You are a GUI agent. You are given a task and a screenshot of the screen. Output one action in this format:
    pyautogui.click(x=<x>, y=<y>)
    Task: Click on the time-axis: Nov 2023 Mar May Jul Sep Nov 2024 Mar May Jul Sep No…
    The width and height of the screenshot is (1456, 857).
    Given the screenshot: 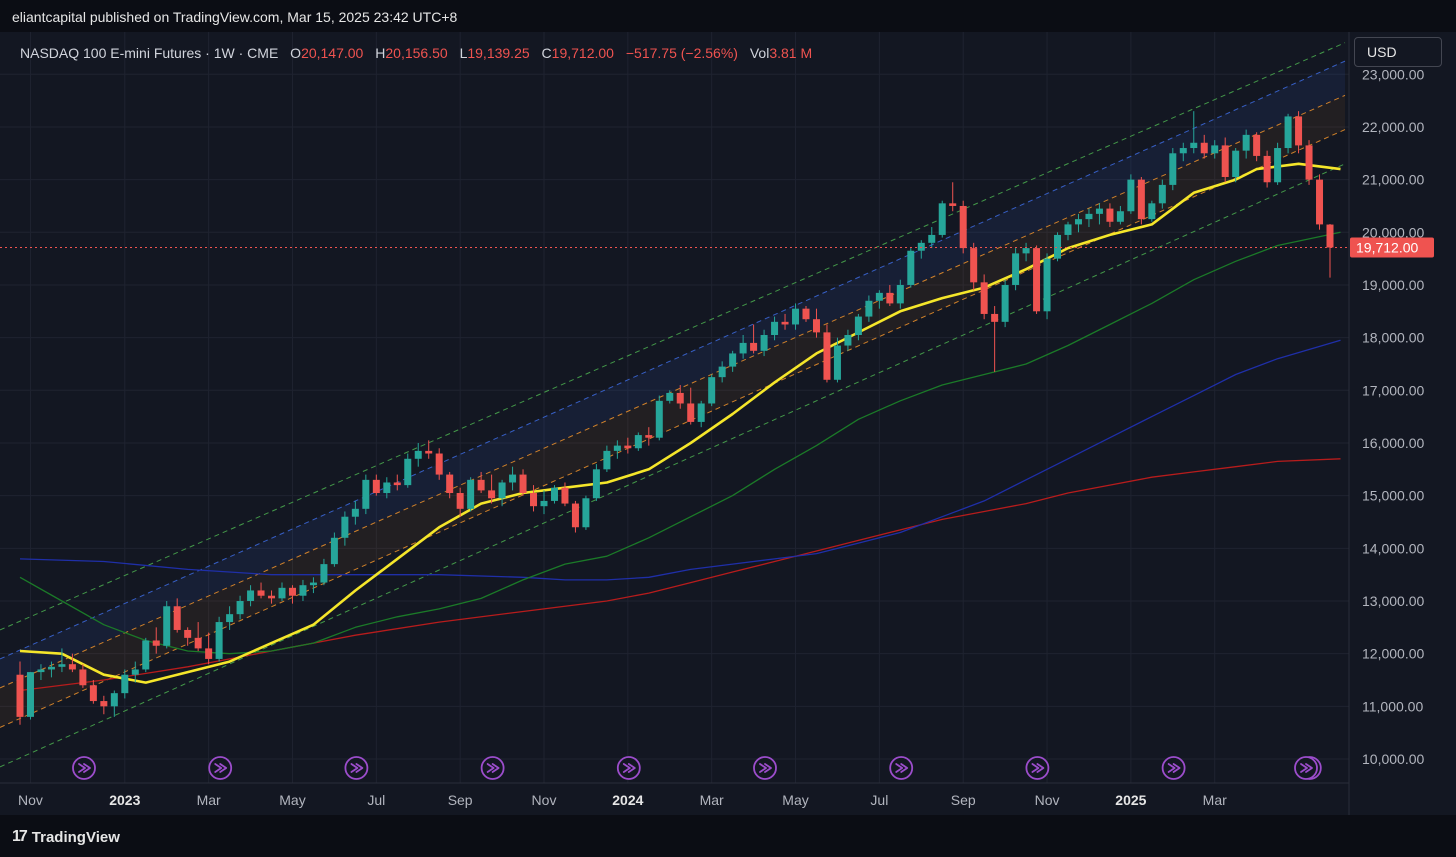 What is the action you would take?
    pyautogui.click(x=622, y=800)
    